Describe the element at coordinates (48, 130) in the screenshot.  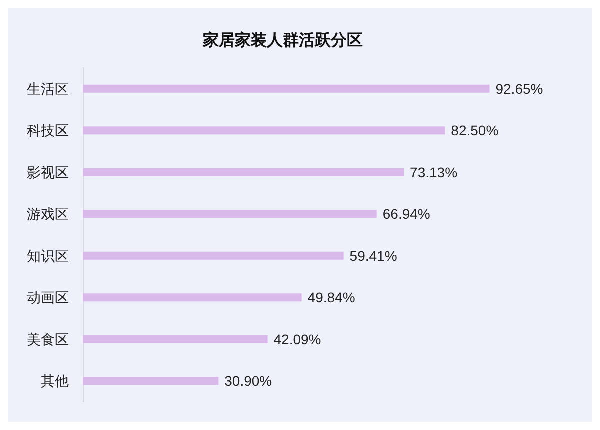
I see `y-tick-label: 科技区` at that location.